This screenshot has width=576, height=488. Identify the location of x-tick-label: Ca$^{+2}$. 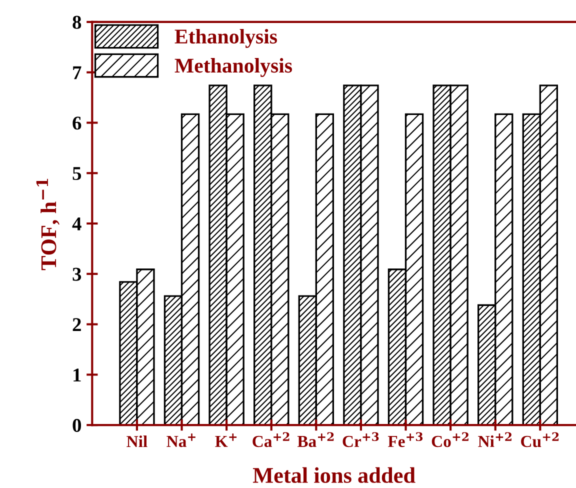
(271, 440).